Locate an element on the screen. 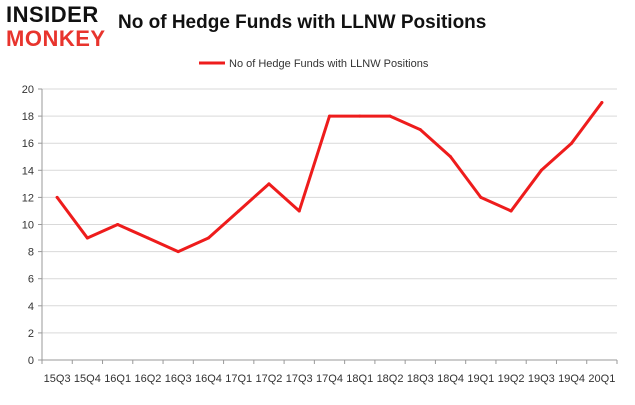 The height and width of the screenshot is (405, 635). y-tick-label: 6 is located at coordinates (31, 280).